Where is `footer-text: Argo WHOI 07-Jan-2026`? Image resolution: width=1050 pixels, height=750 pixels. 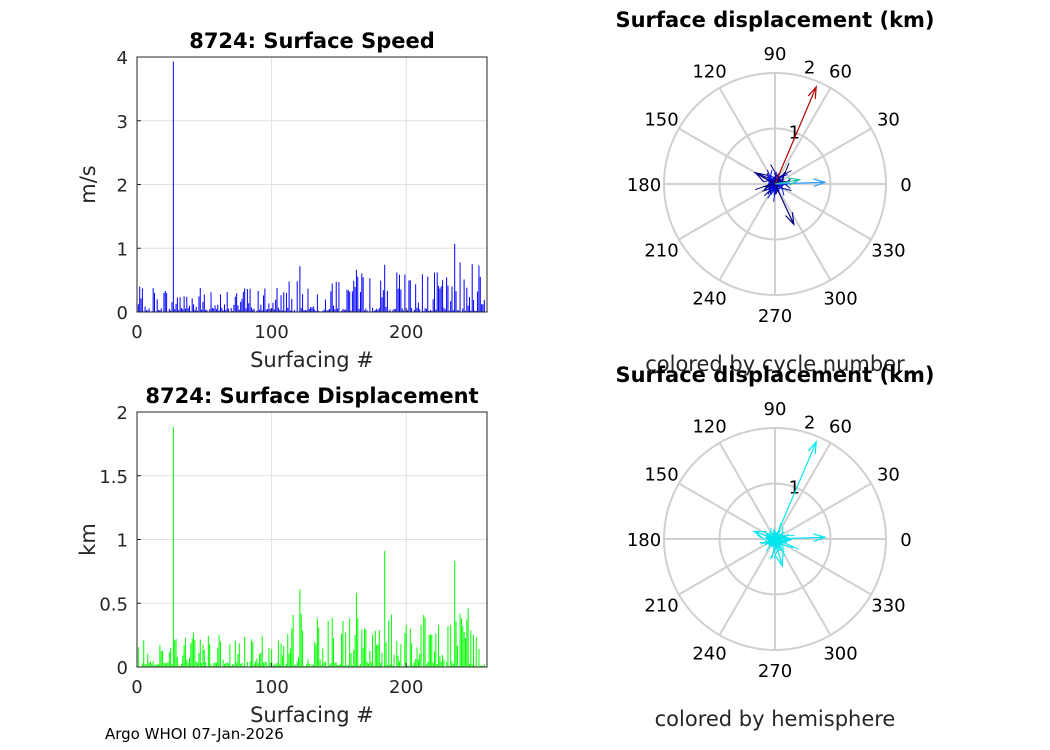
footer-text: Argo WHOI 07-Jan-2026 is located at coordinates (194, 734).